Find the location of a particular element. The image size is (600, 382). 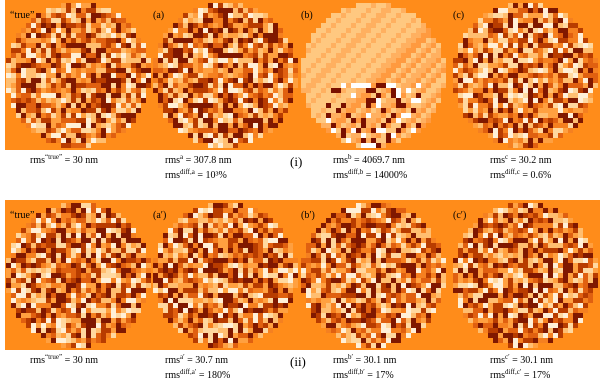

caption-base: rms is located at coordinates (37, 160).